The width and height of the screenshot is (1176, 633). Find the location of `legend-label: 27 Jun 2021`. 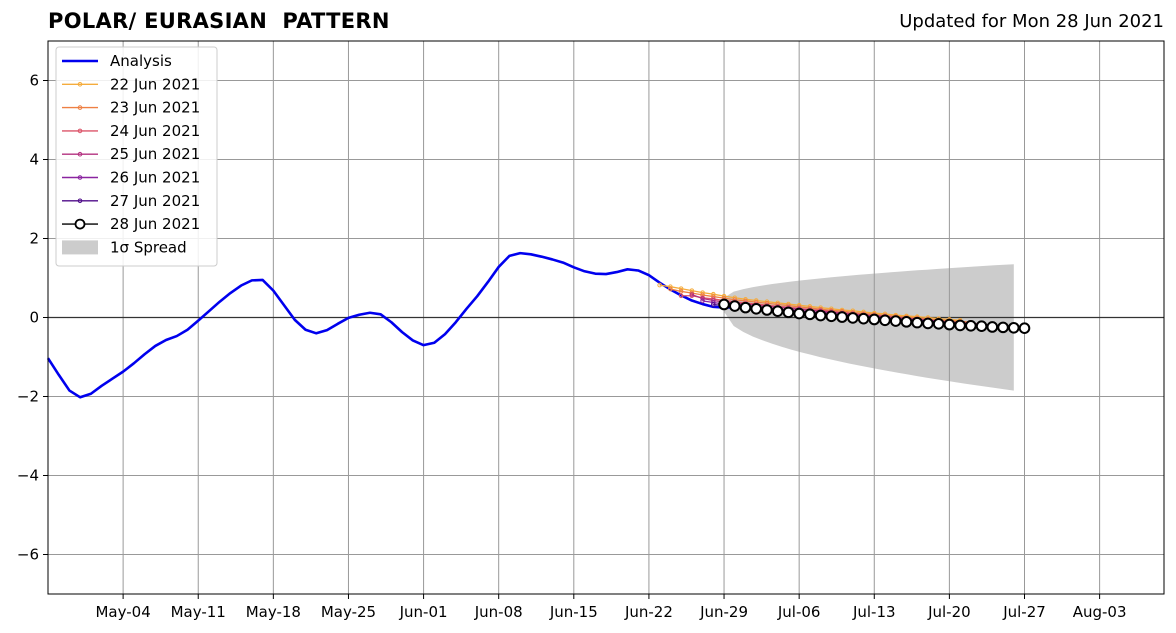

legend-label: 27 Jun 2021 is located at coordinates (155, 201).